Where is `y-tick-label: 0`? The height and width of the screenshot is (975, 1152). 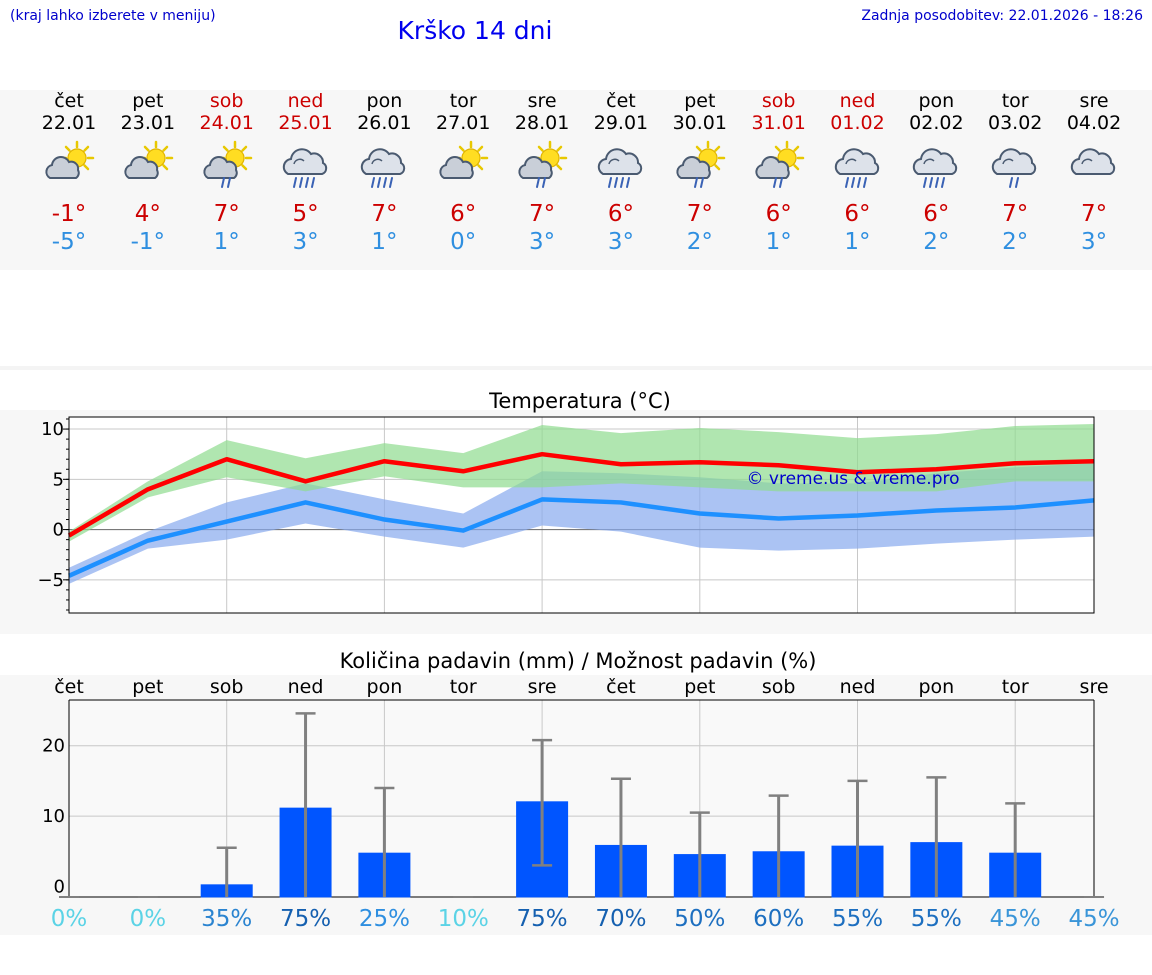 y-tick-label: 0 is located at coordinates (59, 886).